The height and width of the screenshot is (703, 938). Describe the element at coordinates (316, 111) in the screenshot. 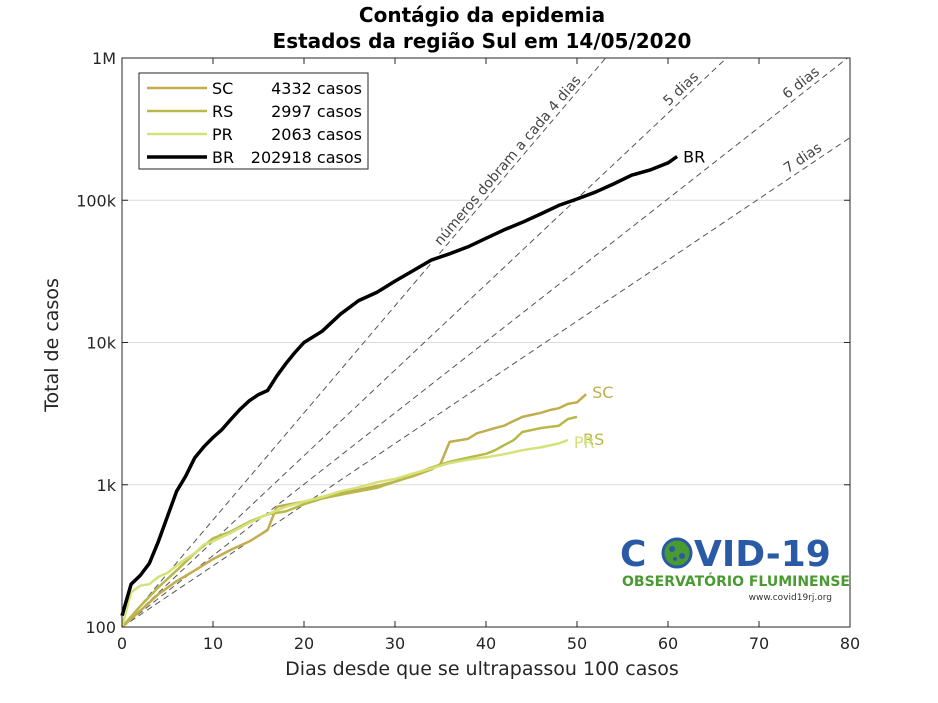

I see `legend-count: 2997 casos` at that location.